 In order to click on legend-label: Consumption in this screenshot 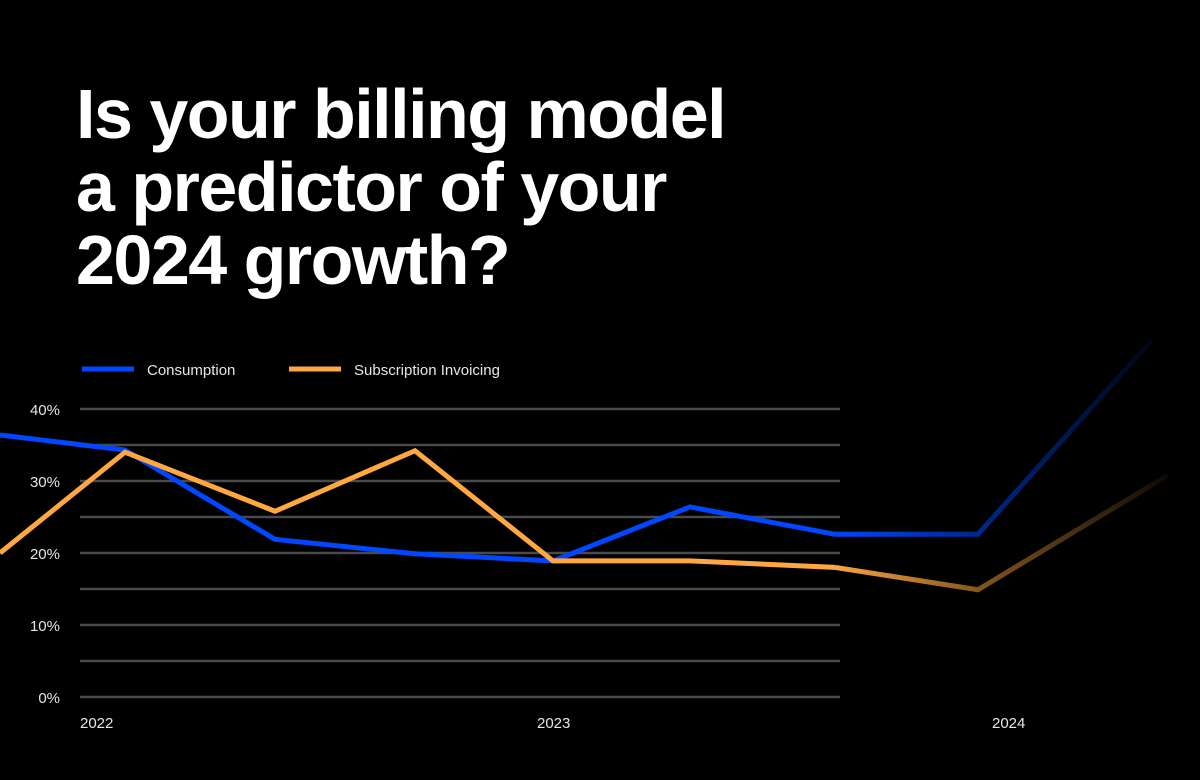, I will do `click(191, 370)`.